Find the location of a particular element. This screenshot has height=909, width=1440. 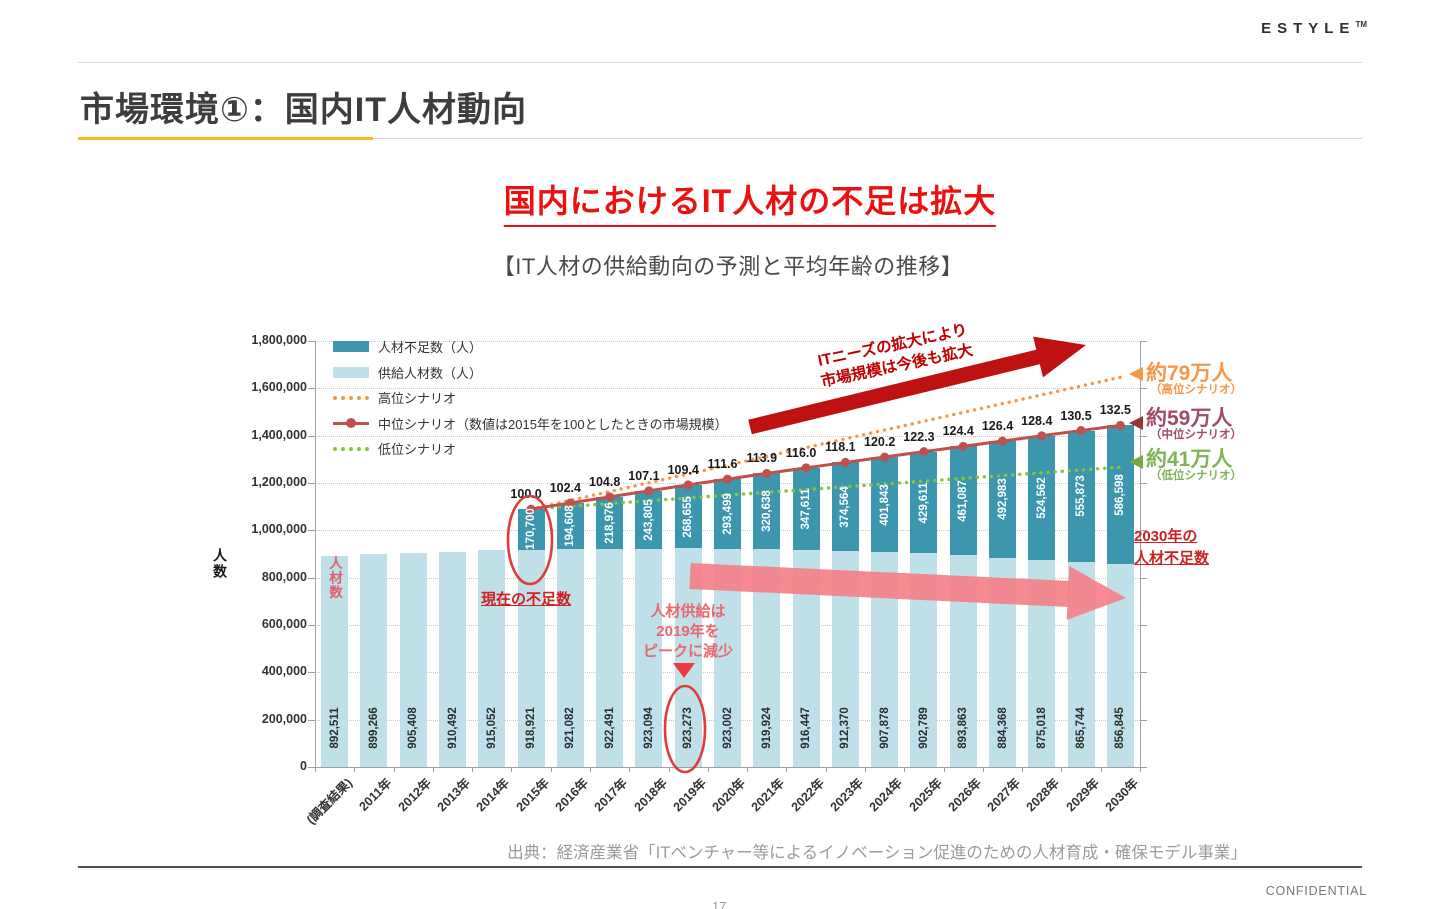

bar-shortage-value: 320,638 is located at coordinates (766, 511).